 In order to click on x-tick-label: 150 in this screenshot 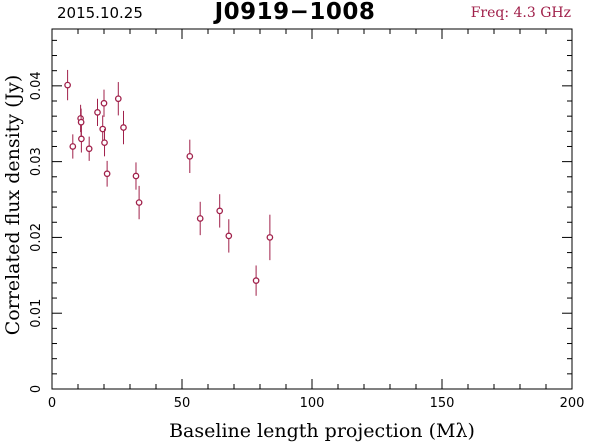, I will do `click(442, 403)`.